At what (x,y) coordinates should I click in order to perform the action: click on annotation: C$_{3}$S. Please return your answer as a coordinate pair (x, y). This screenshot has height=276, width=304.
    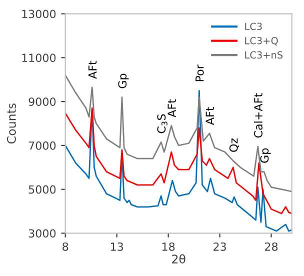
    Looking at the image, I should click on (162, 124).